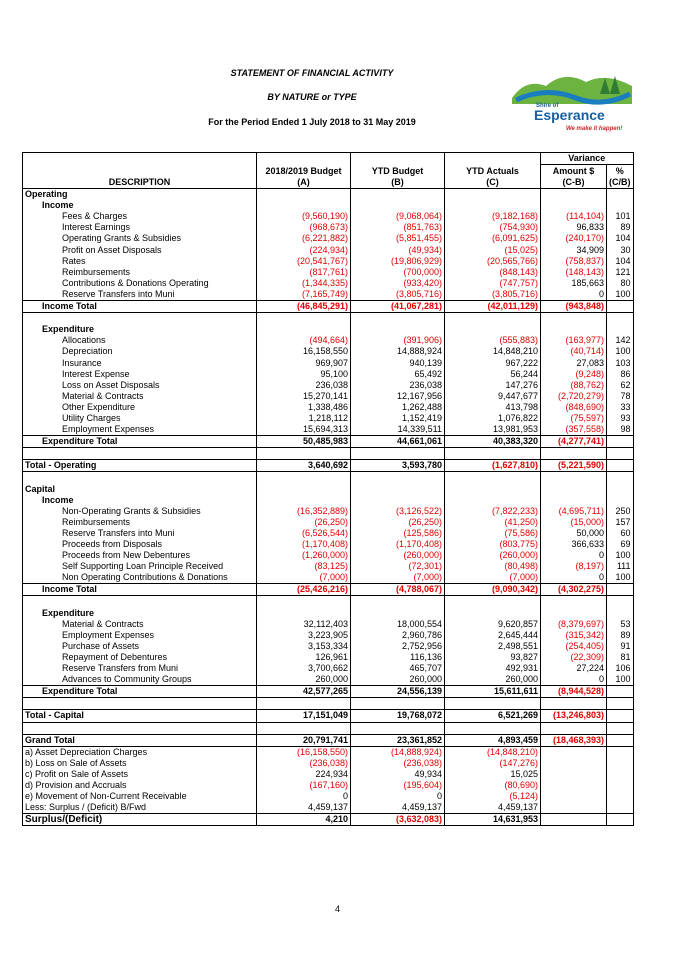  What do you see at coordinates (573, 261) in the screenshot?
I see `amount-cell: (758,837)` at bounding box center [573, 261].